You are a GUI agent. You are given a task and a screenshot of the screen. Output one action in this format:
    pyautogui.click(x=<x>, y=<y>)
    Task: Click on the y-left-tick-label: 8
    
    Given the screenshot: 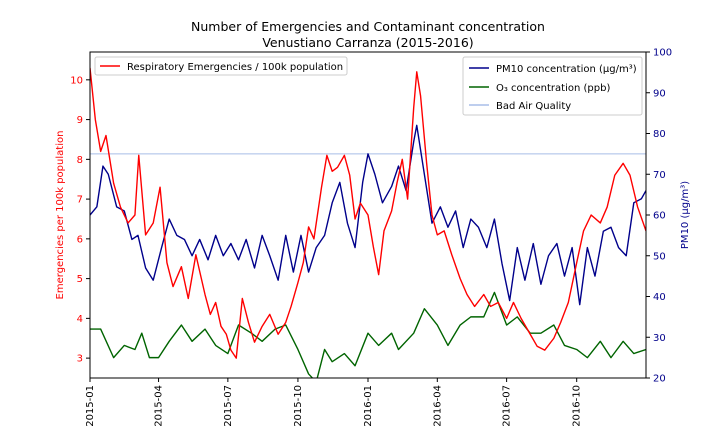 What is the action you would take?
    pyautogui.click(x=80, y=160)
    